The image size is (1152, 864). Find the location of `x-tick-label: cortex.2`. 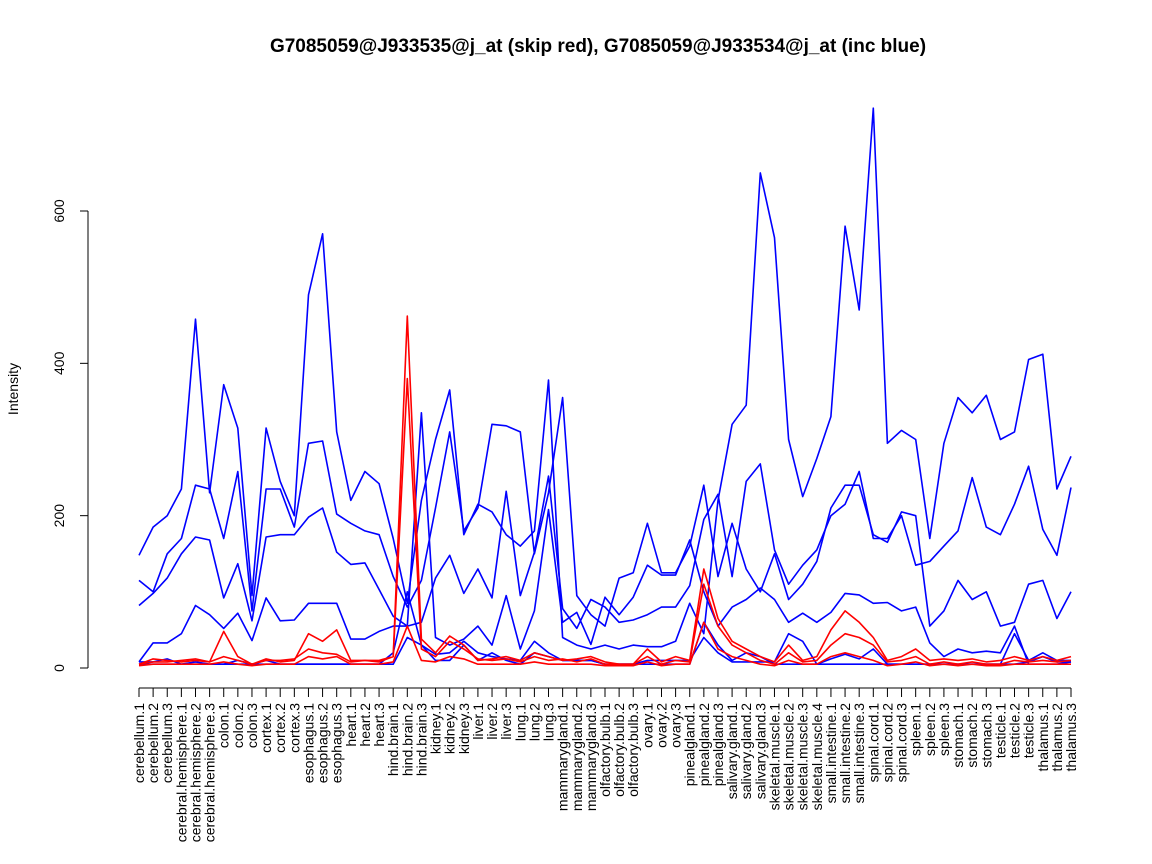

x-tick-label: cortex.2 is located at coordinates (280, 728).